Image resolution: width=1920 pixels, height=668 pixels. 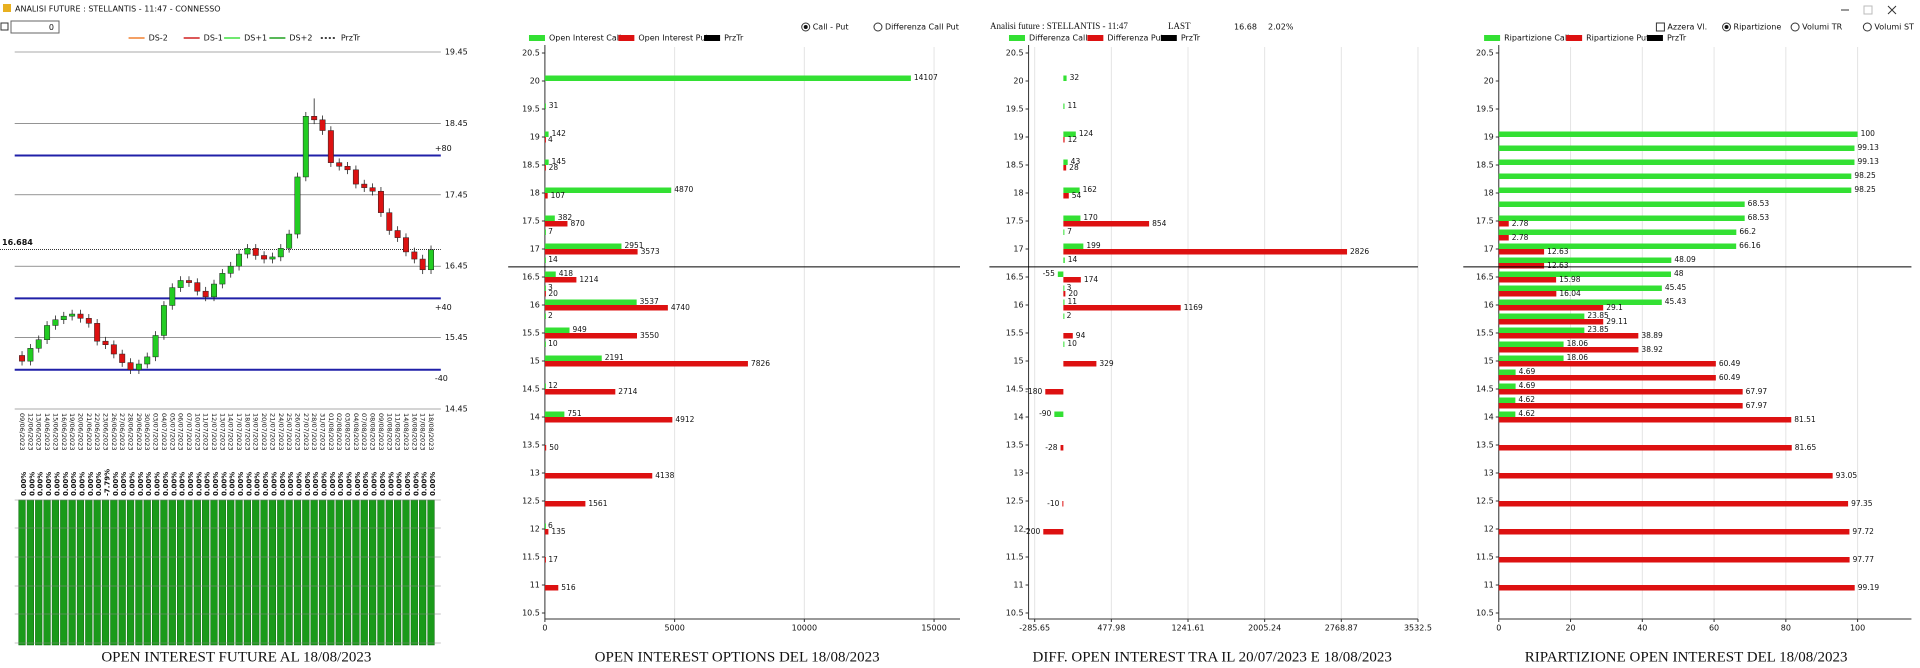 What do you see at coordinates (351, 38) in the screenshot?
I see `legend-label: PrzTr` at bounding box center [351, 38].